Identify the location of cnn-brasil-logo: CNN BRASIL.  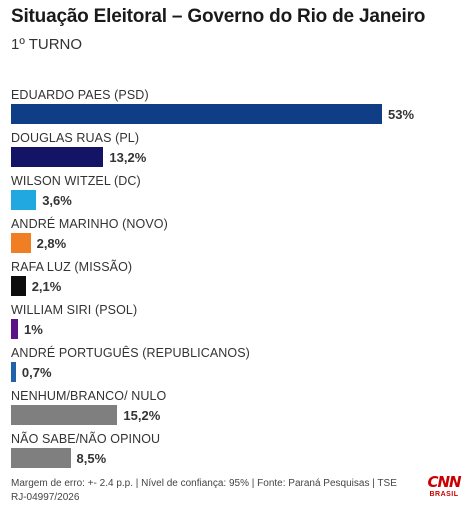
(444, 488).